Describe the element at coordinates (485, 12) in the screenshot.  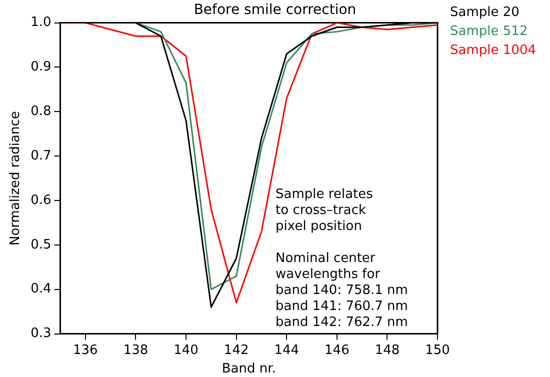
I see `series-label: Sample 20` at that location.